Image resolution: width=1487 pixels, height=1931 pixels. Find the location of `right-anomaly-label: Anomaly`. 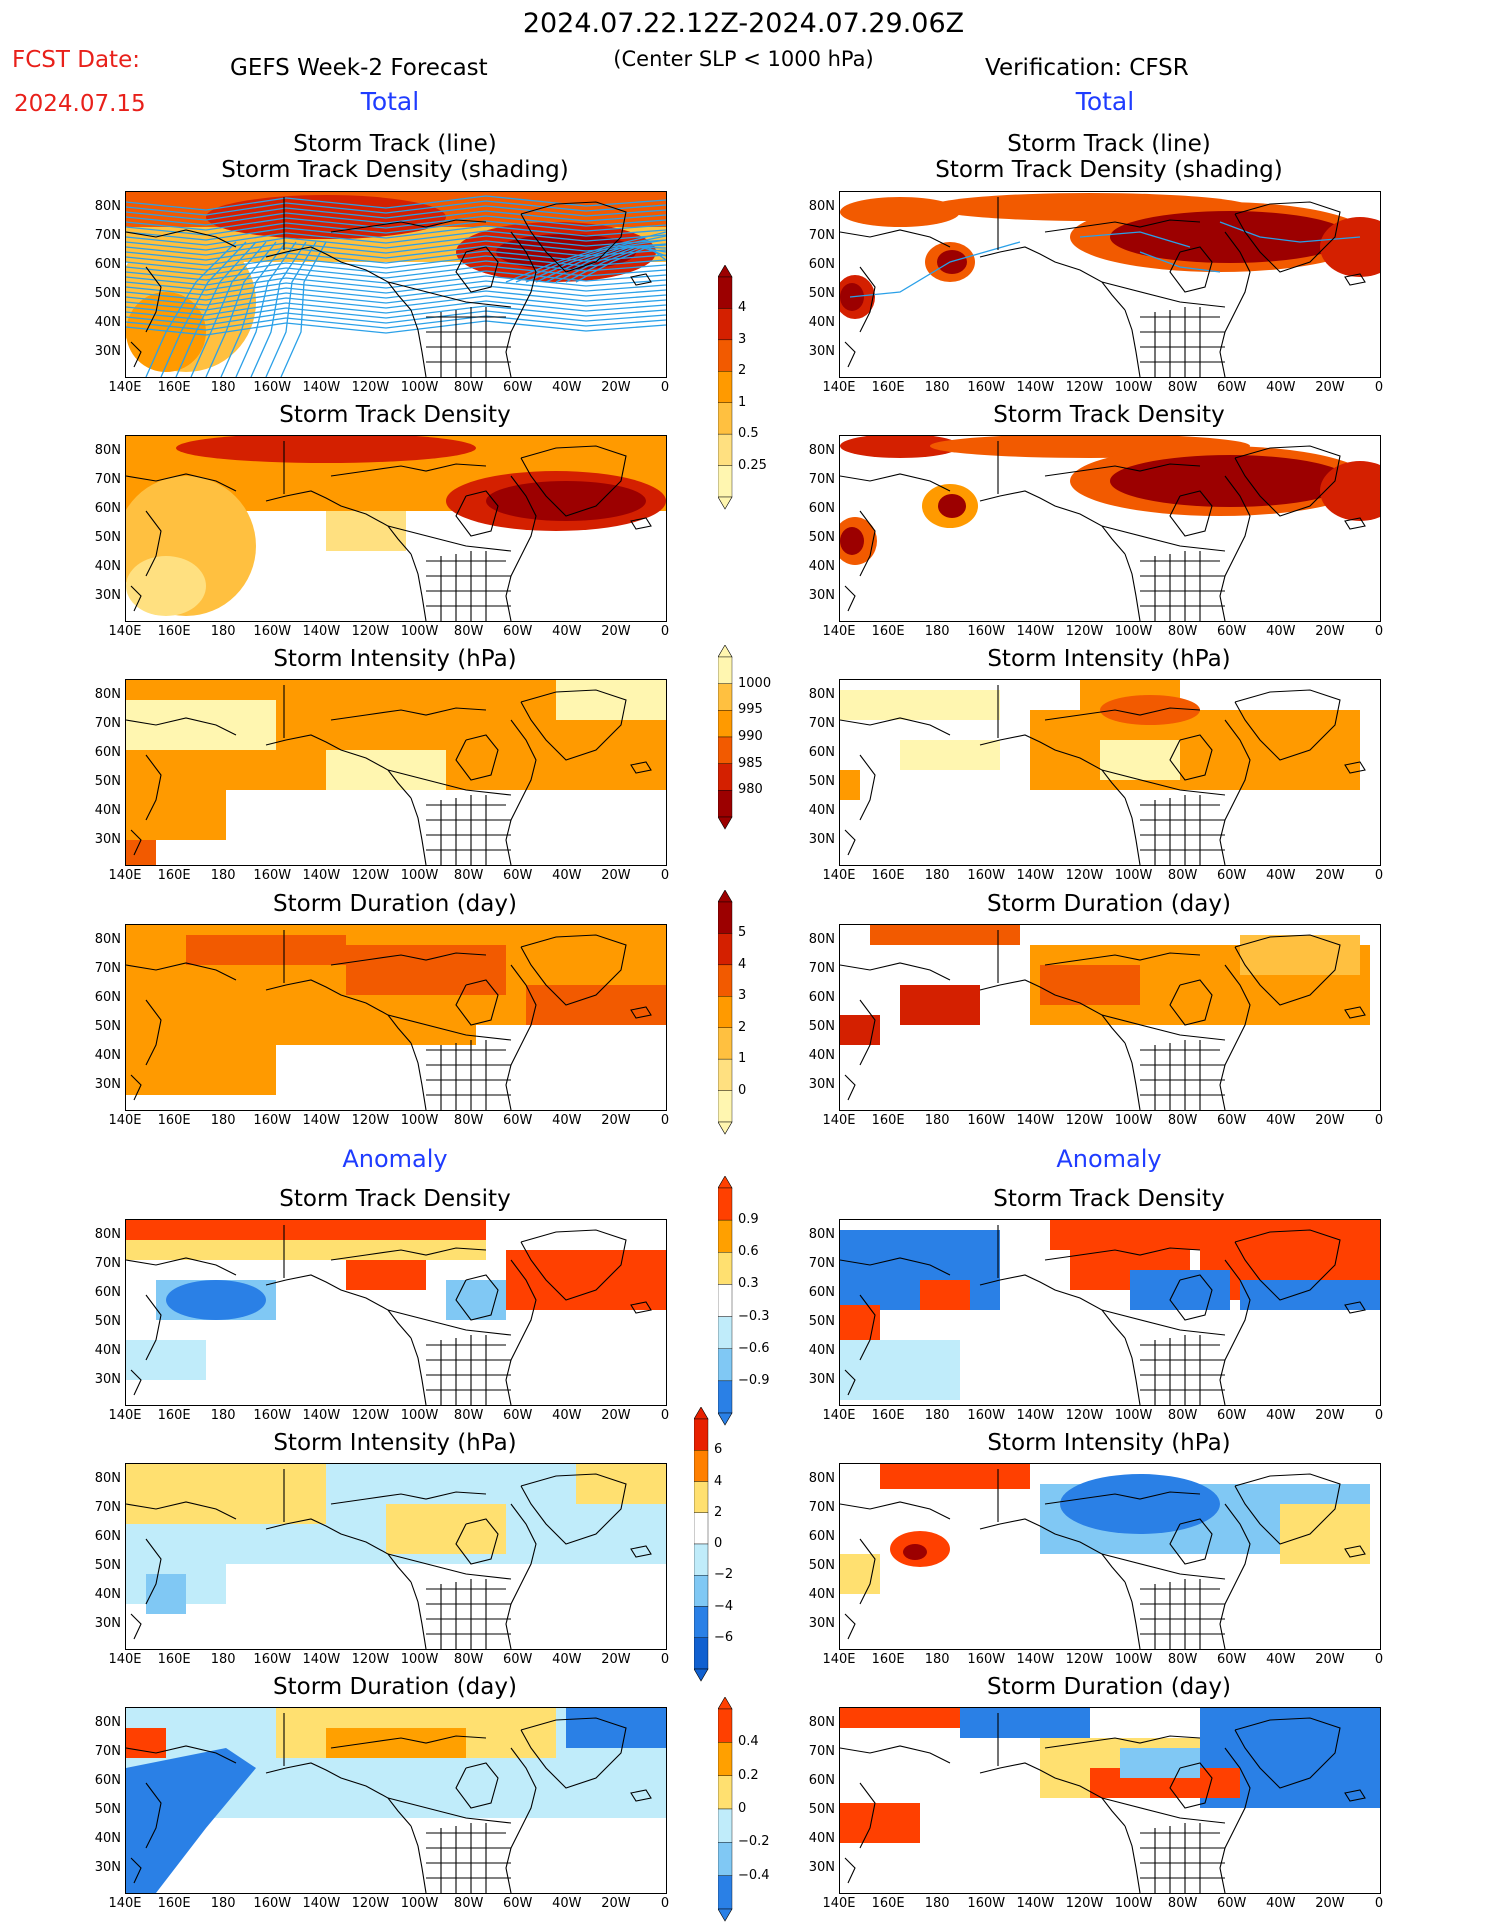

right-anomaly-label: Anomaly is located at coordinates (1109, 1159).